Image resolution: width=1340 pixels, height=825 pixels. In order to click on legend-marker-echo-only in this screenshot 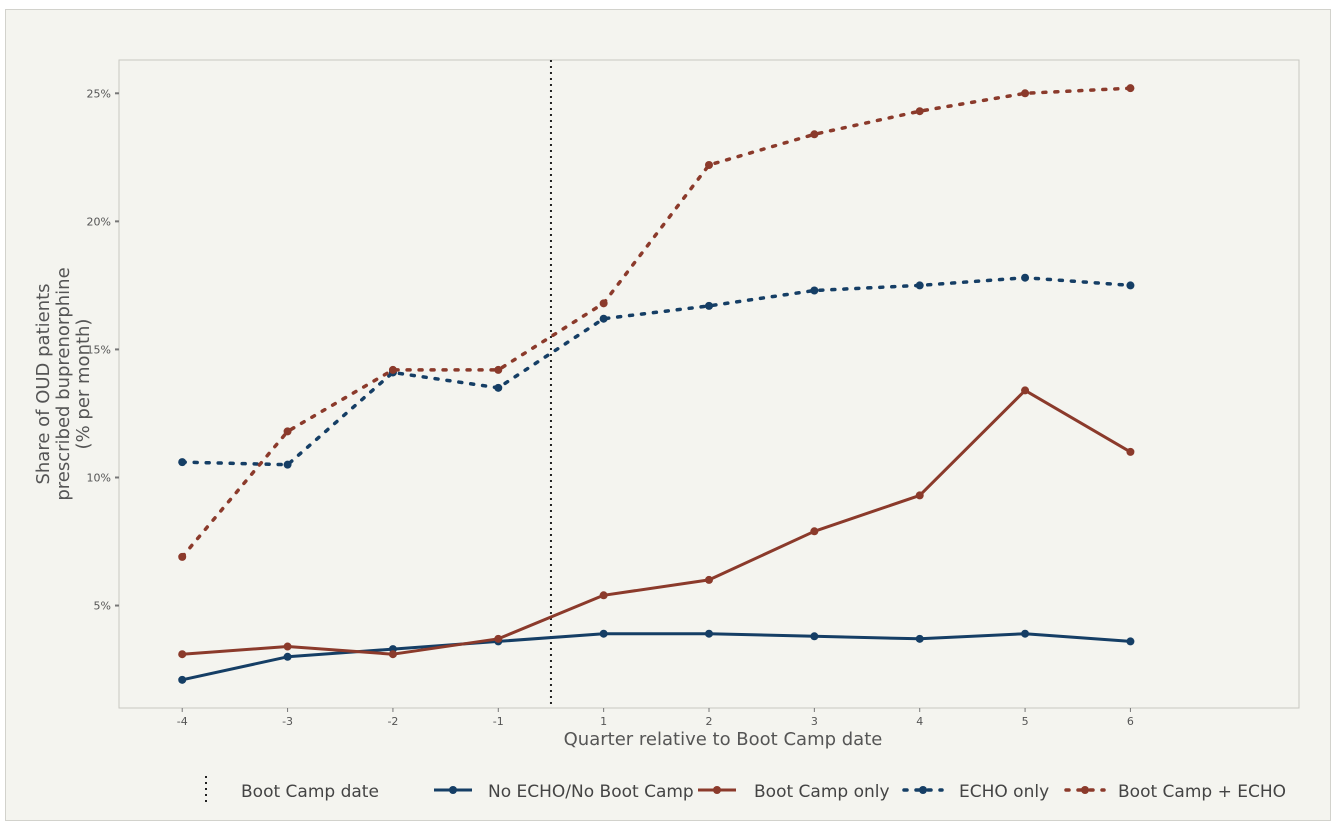, I will do `click(923, 790)`.